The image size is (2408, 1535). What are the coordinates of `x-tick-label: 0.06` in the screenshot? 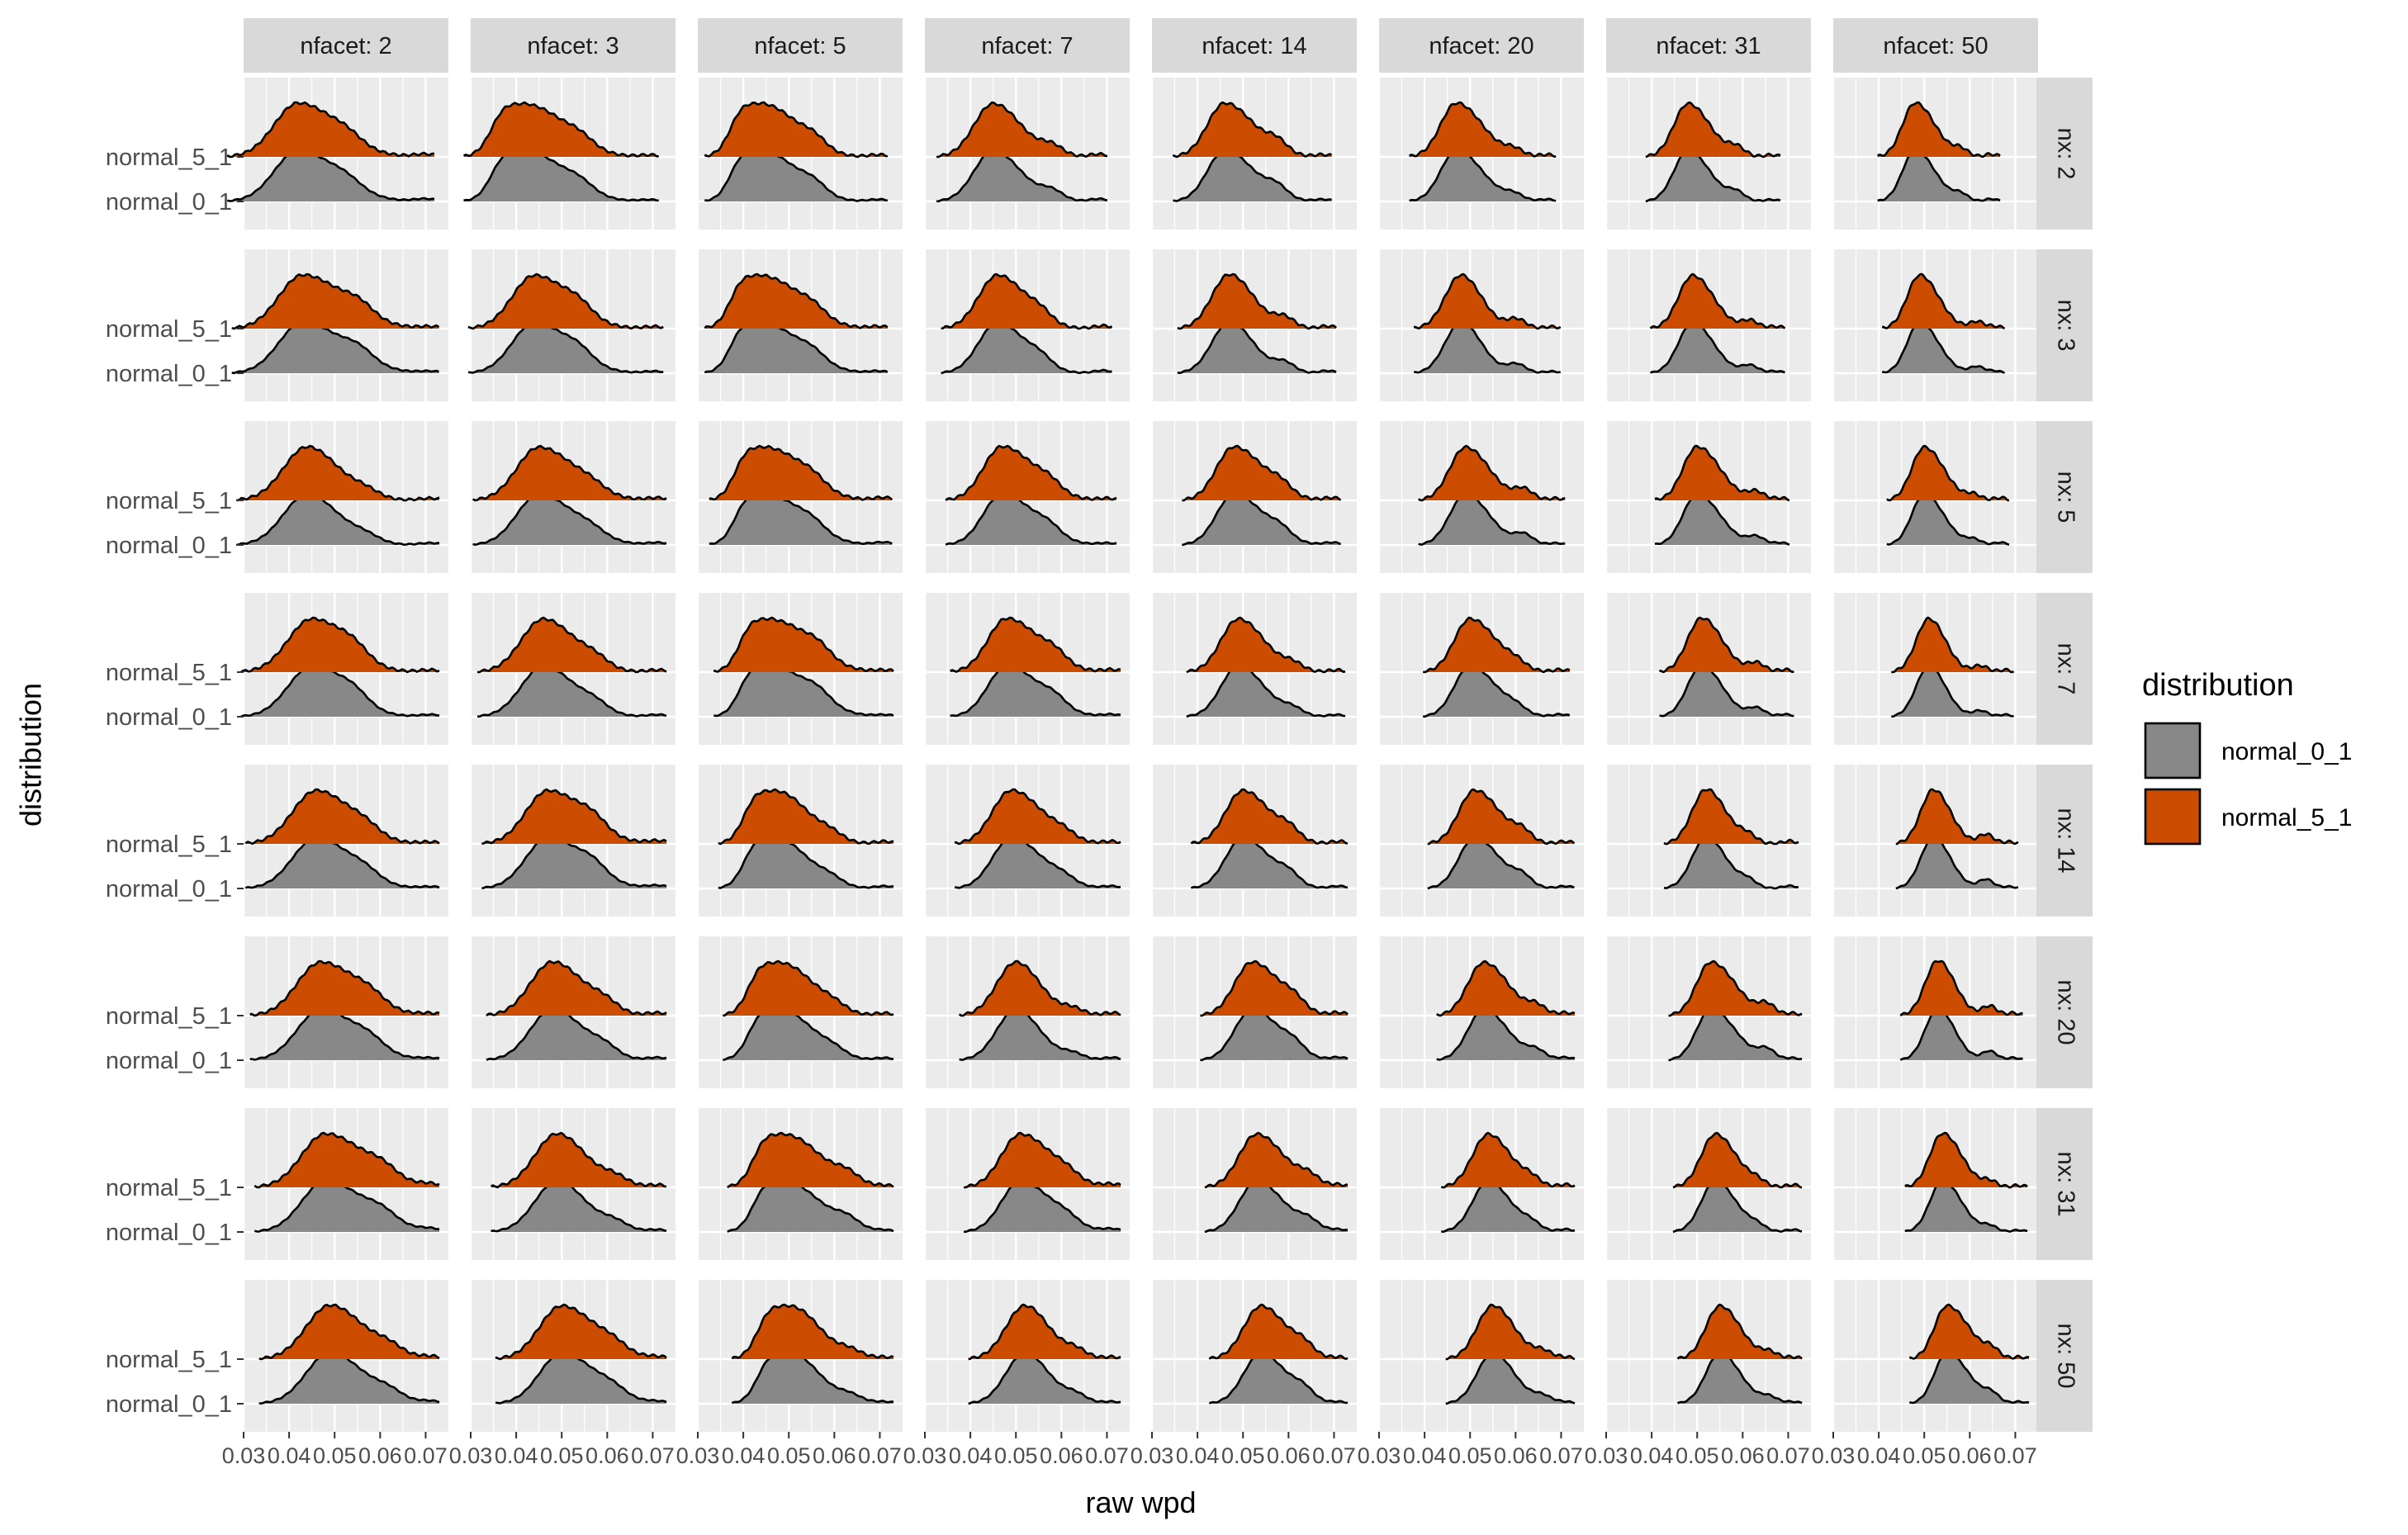 It's located at (835, 1455).